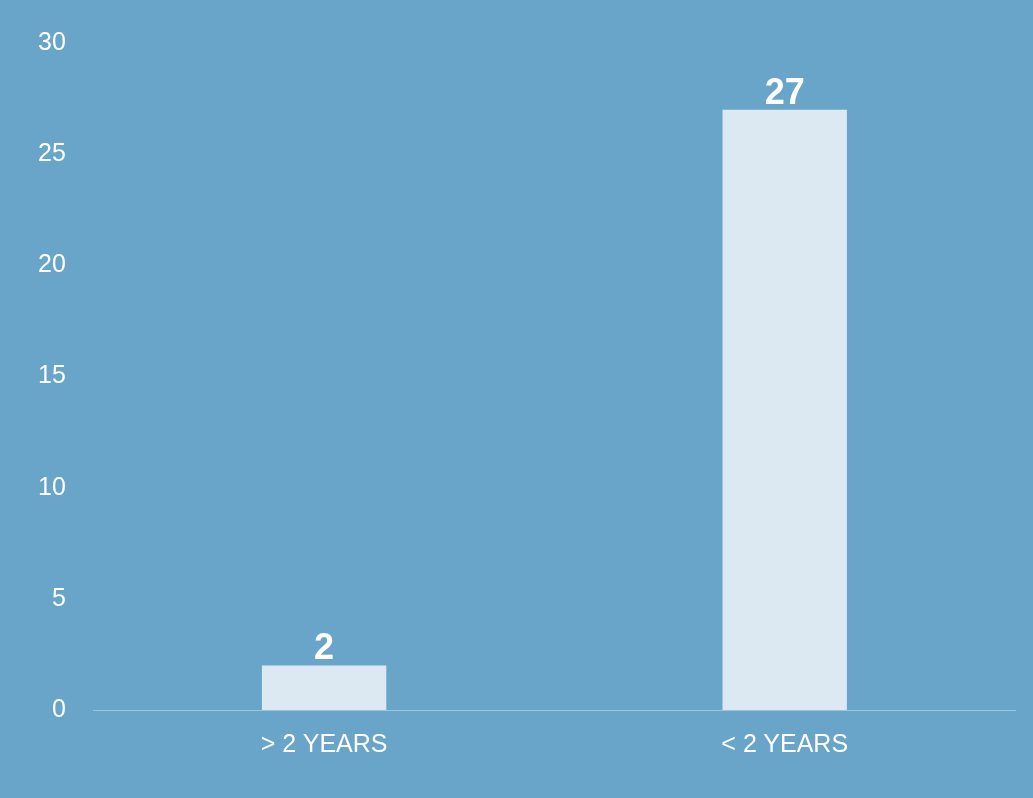  Describe the element at coordinates (324, 742) in the screenshot. I see `x-tick-label: > 2 YEARS` at that location.